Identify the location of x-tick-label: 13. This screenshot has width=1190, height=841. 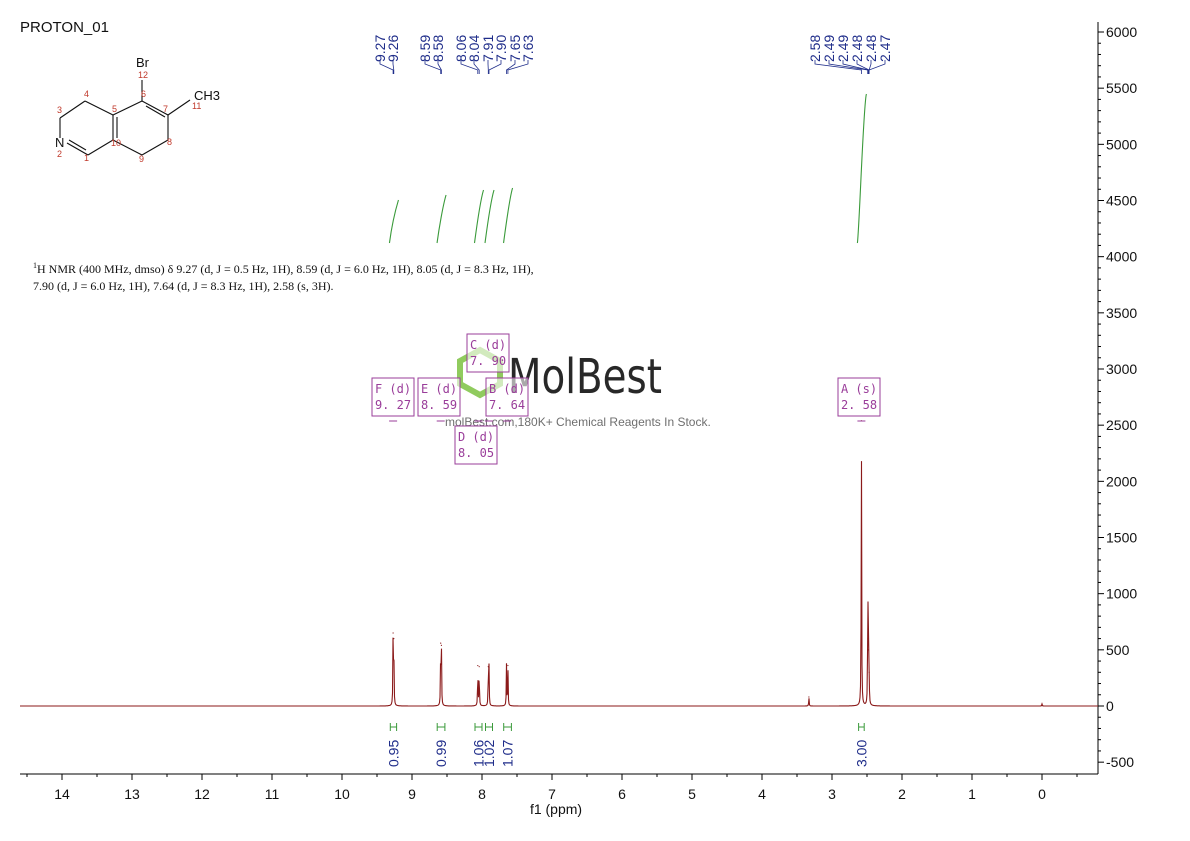
(132, 794).